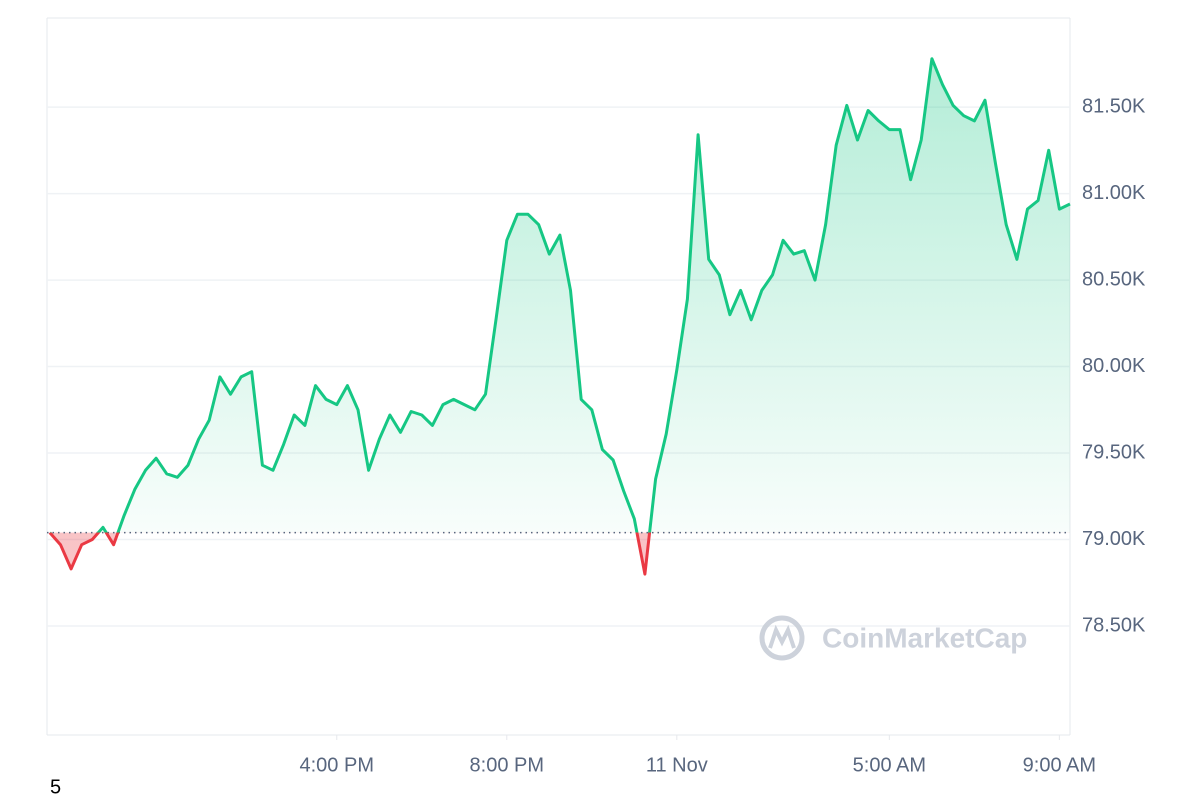  What do you see at coordinates (1114, 279) in the screenshot?
I see `y-tick-label: 80.50K` at bounding box center [1114, 279].